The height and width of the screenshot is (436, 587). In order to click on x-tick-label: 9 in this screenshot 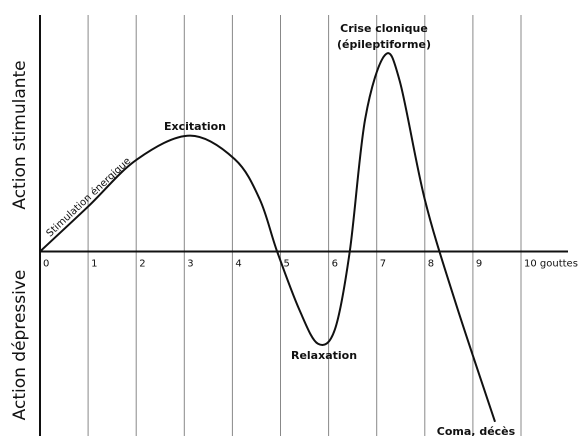, I will do `click(479, 264)`.